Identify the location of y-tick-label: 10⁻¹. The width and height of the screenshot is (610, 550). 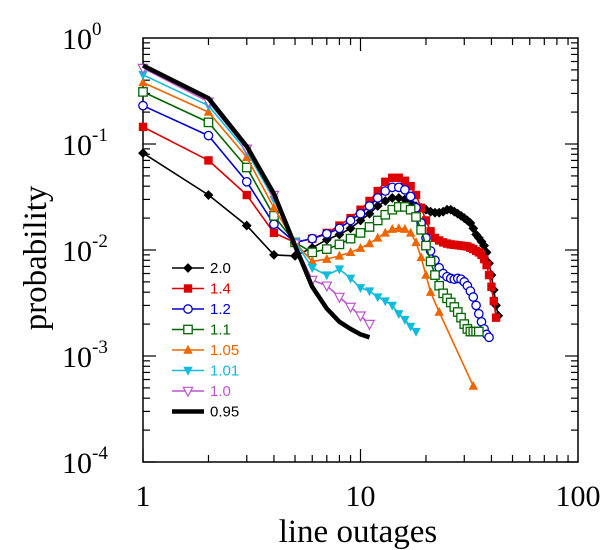
(85, 143).